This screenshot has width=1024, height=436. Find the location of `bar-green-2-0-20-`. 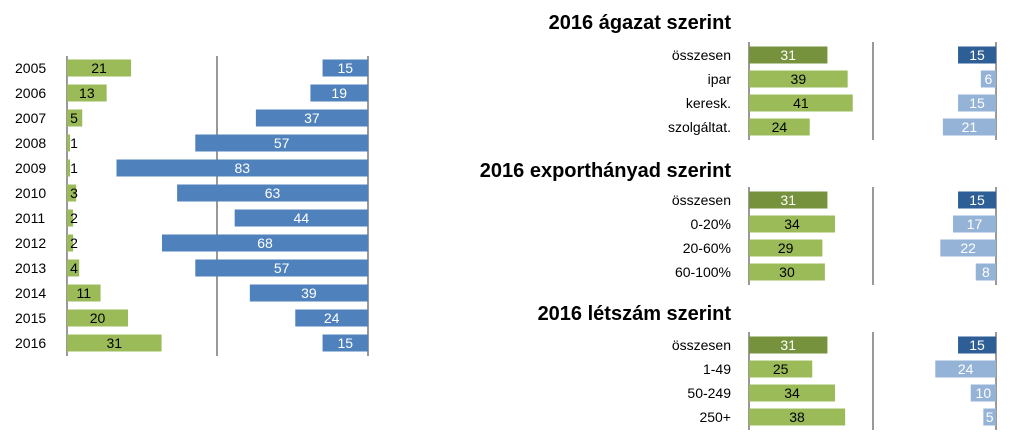

bar-green-2-0-20- is located at coordinates (792, 224).